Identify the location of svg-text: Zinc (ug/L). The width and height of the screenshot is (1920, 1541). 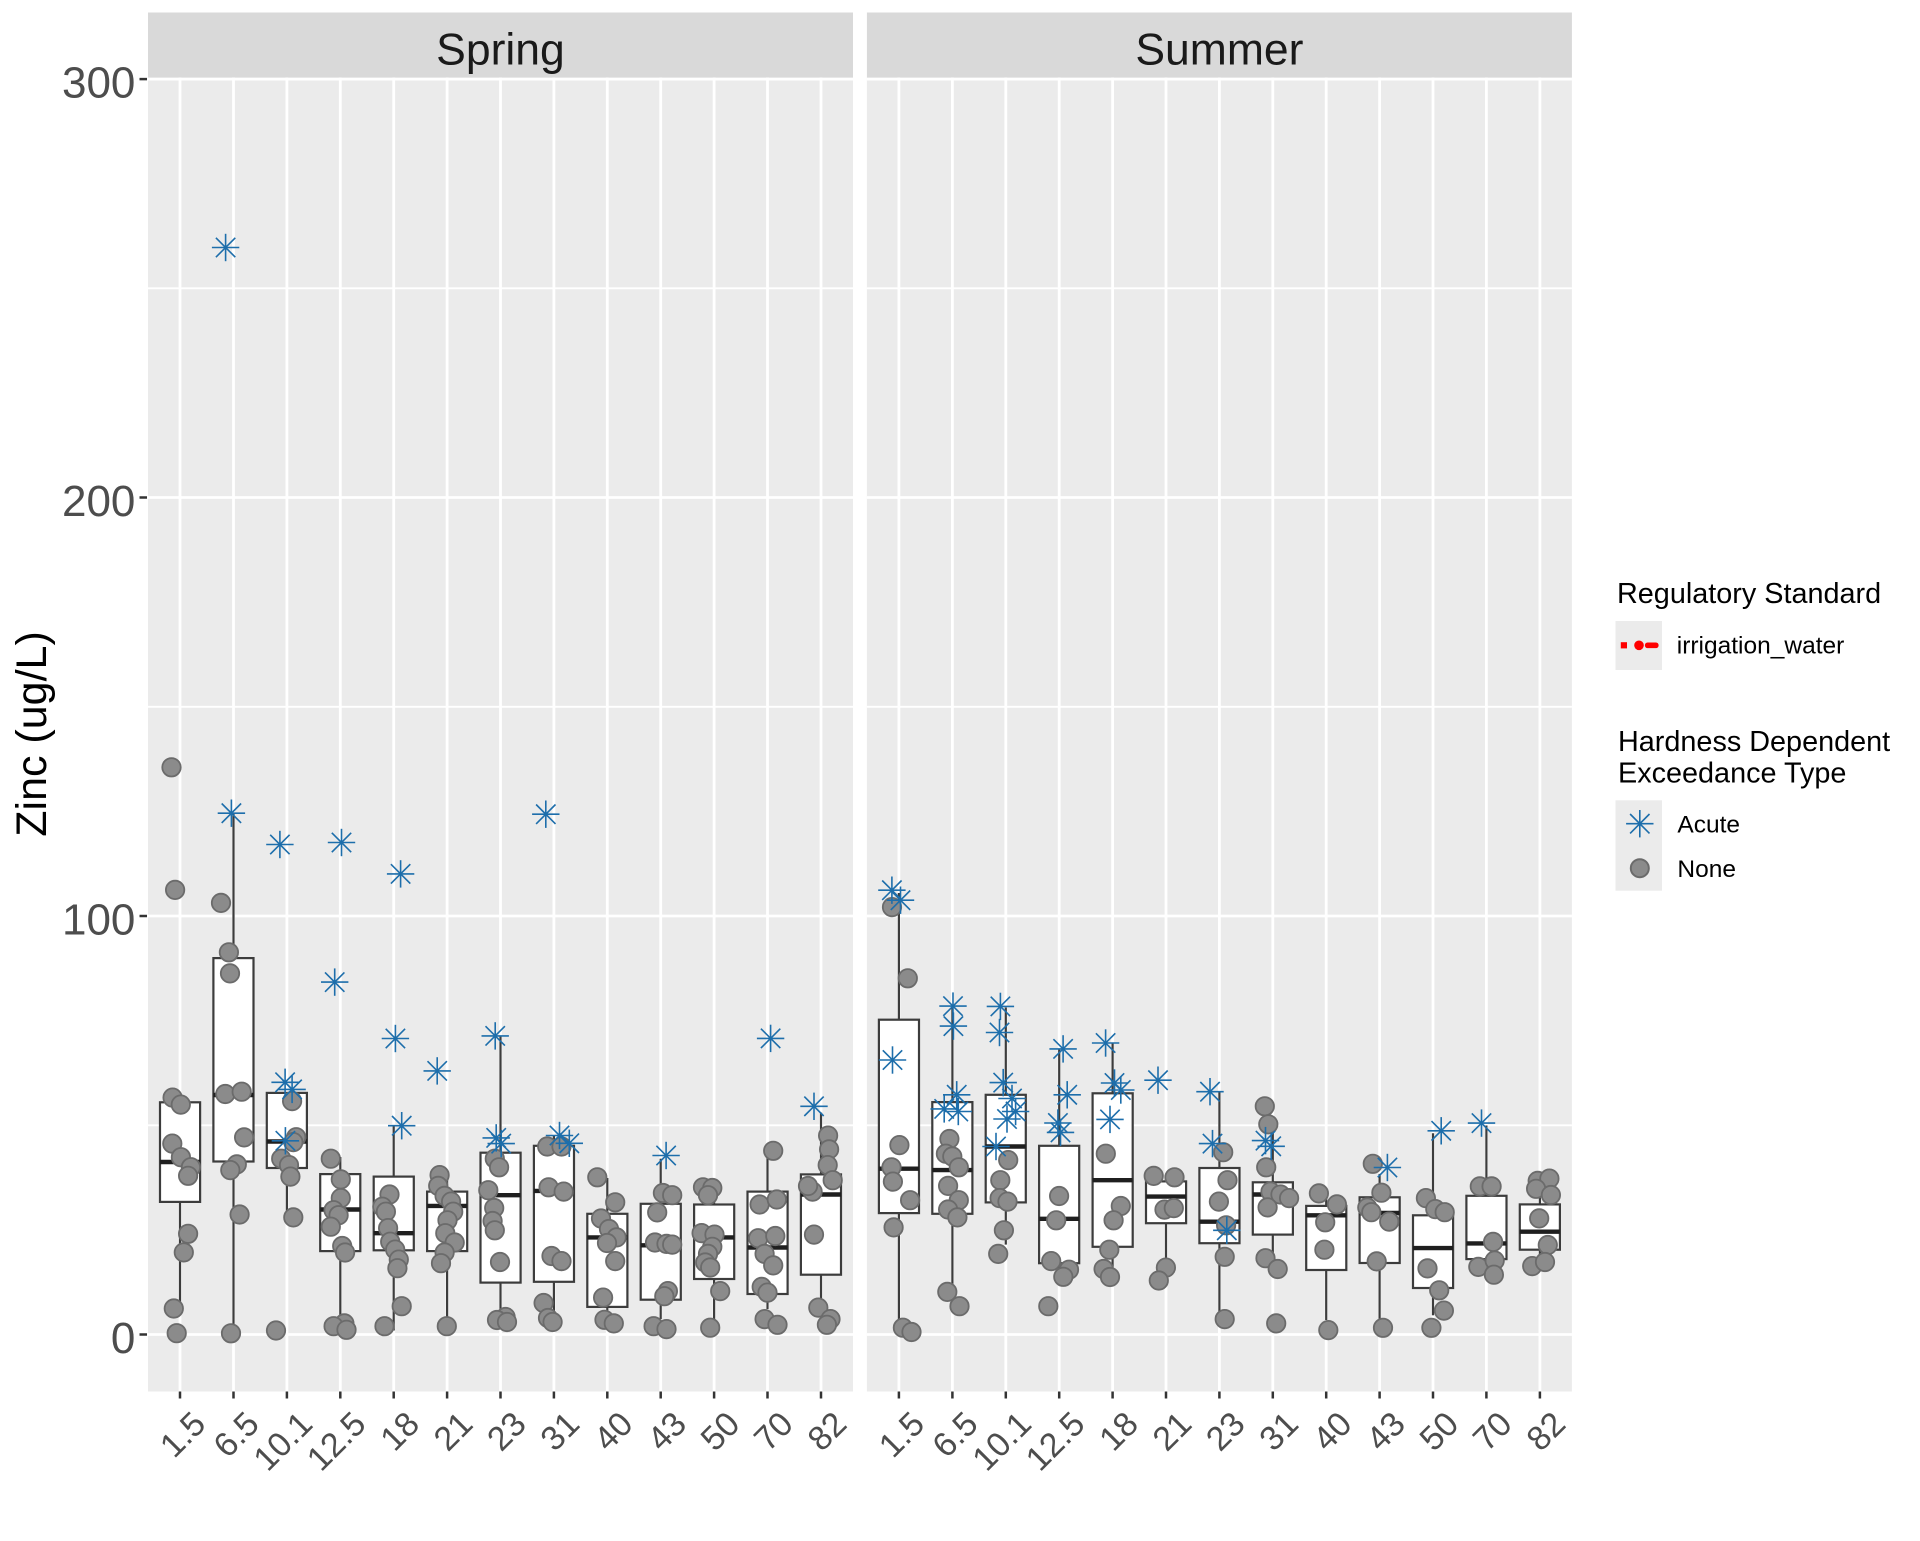
(32, 734).